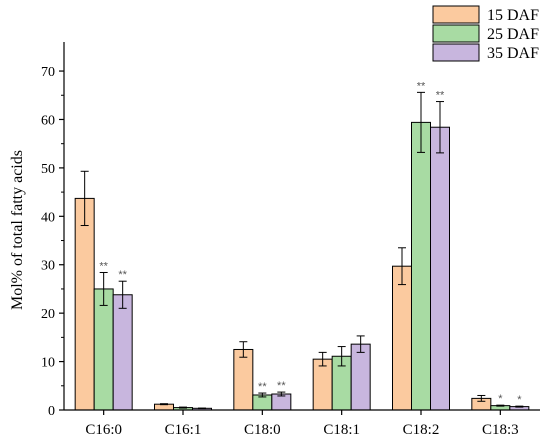 Image resolution: width=550 pixels, height=445 pixels. I want to click on y-tick-label: 40, so click(48, 217).